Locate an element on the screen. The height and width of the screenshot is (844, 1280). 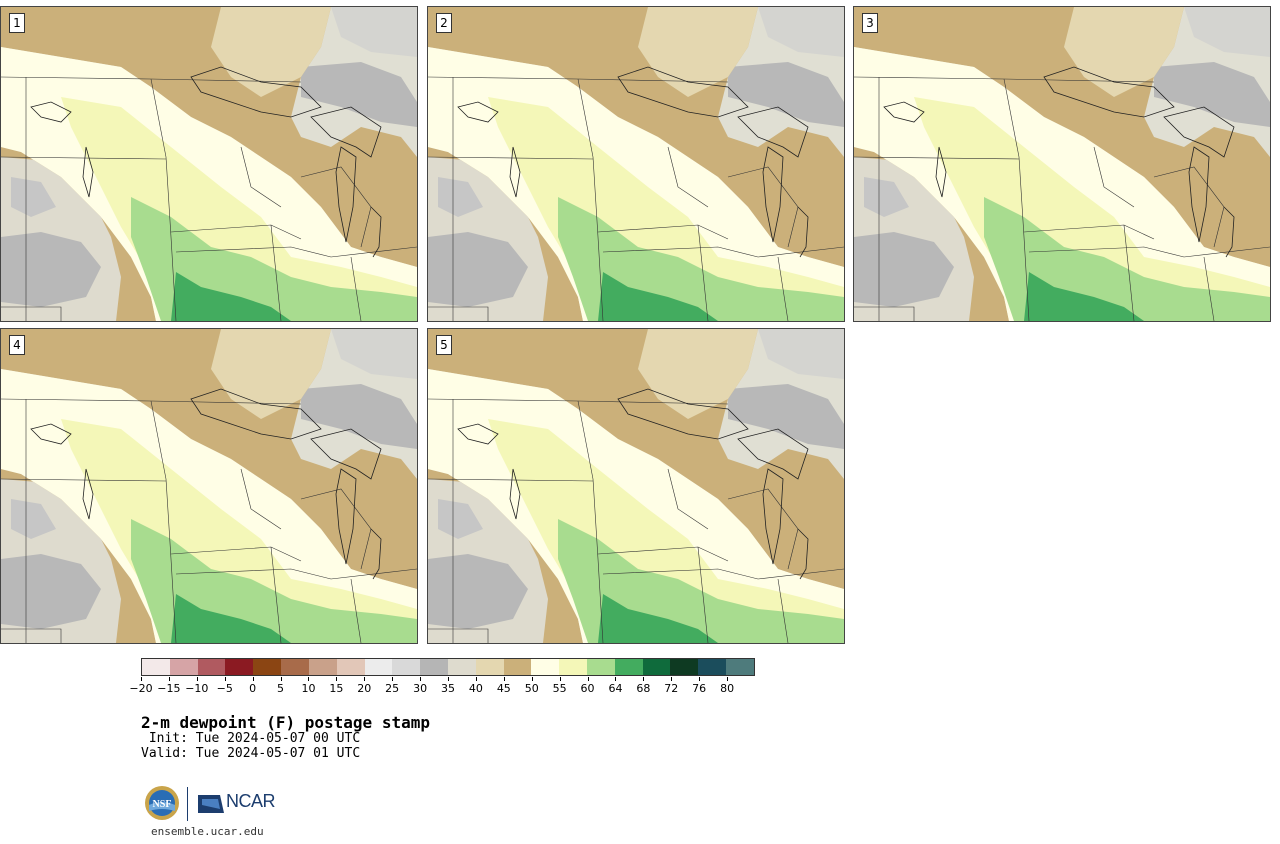
colorbar-tick-label: 40 is located at coordinates (475, 688).